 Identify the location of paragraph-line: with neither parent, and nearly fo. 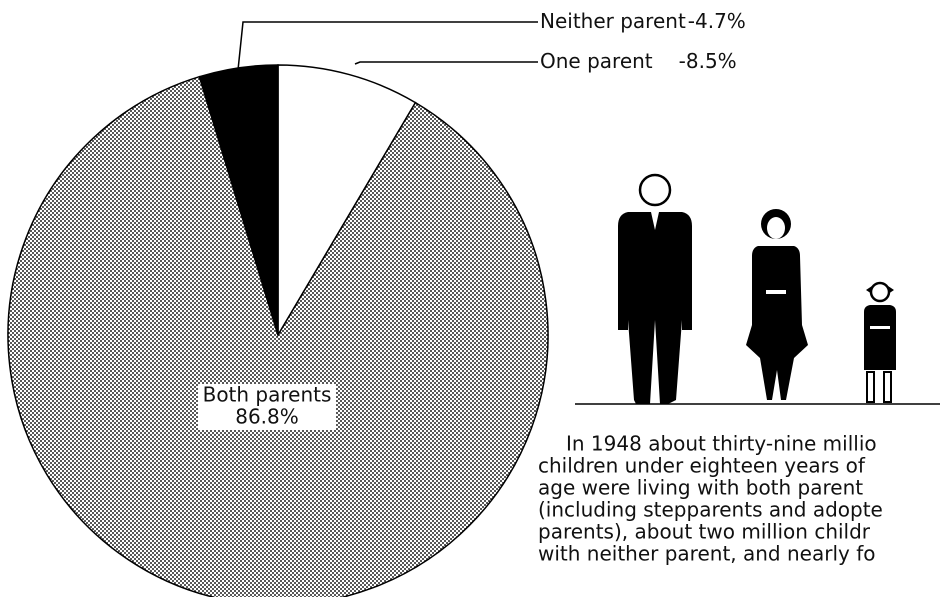
(706, 554).